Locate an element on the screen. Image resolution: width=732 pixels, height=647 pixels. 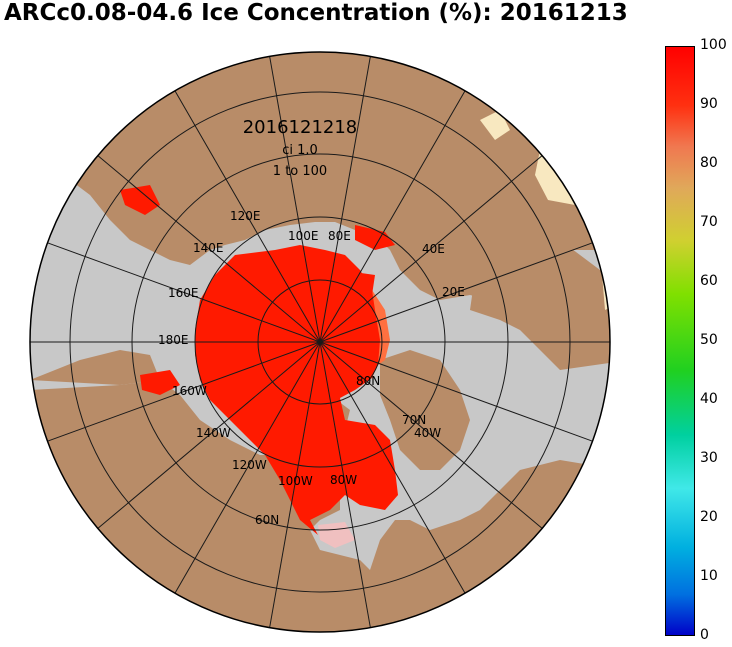
colorbar-tick-label: 70 is located at coordinates (709, 222).